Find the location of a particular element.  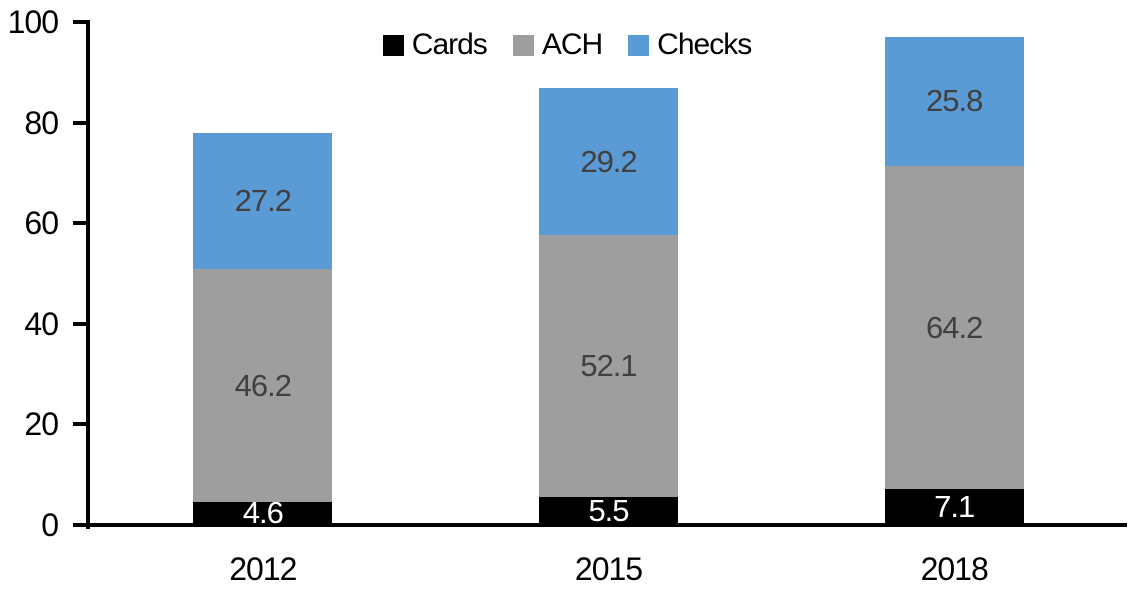

bar-segment-checks-2018: 25.8 is located at coordinates (954, 101).